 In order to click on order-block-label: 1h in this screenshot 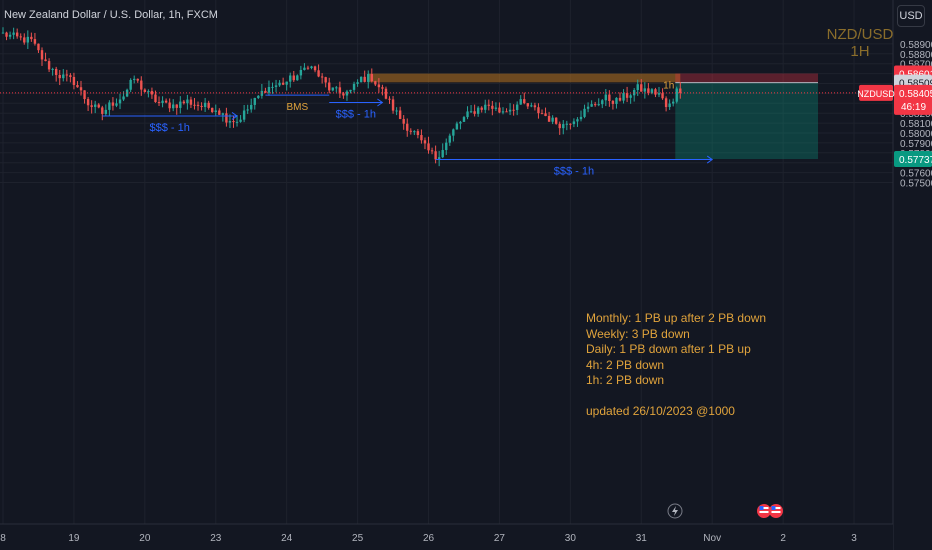, I will do `click(668, 86)`.